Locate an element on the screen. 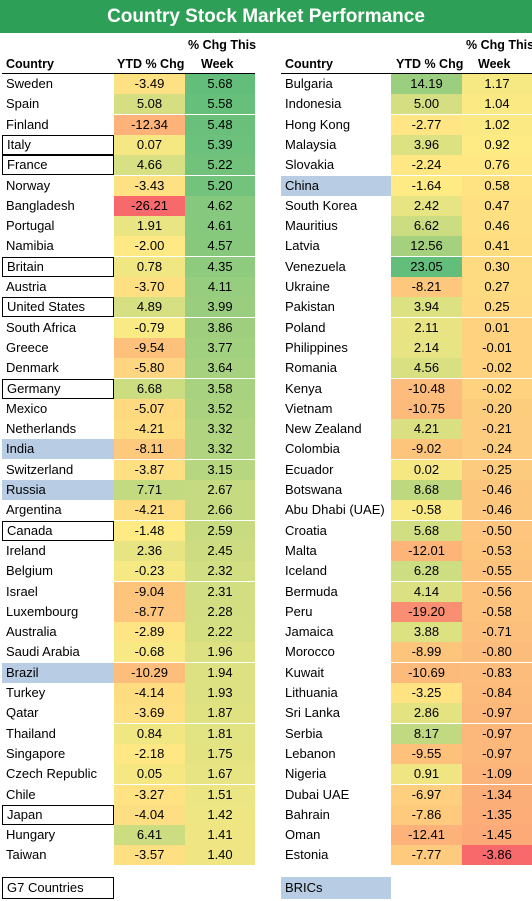 This screenshot has width=532, height=901. country-name: Thailand is located at coordinates (31, 733).